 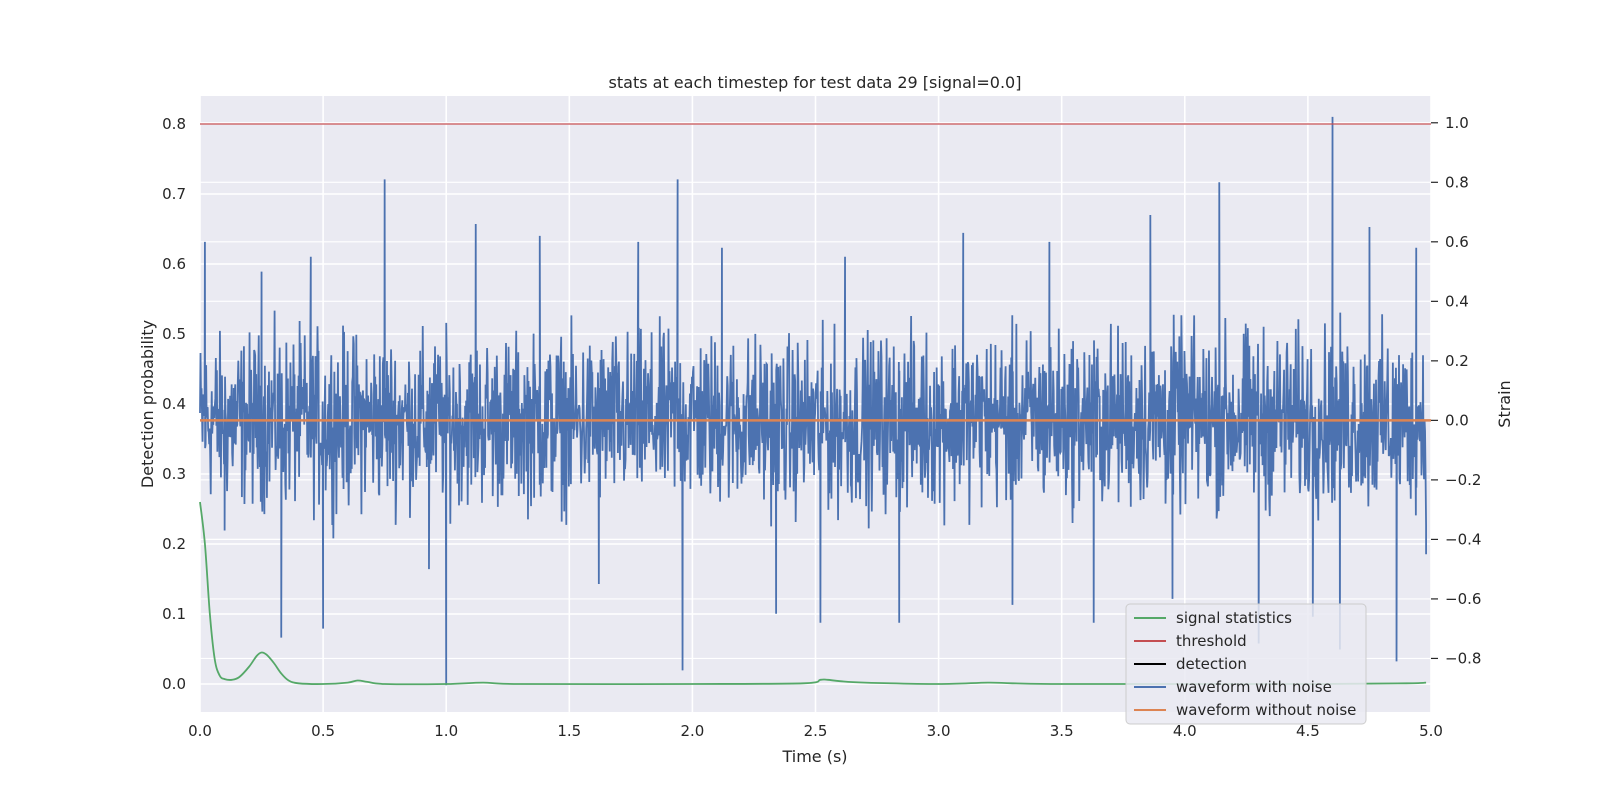 I want to click on x-tick-label: 3.5, so click(x=1062, y=731).